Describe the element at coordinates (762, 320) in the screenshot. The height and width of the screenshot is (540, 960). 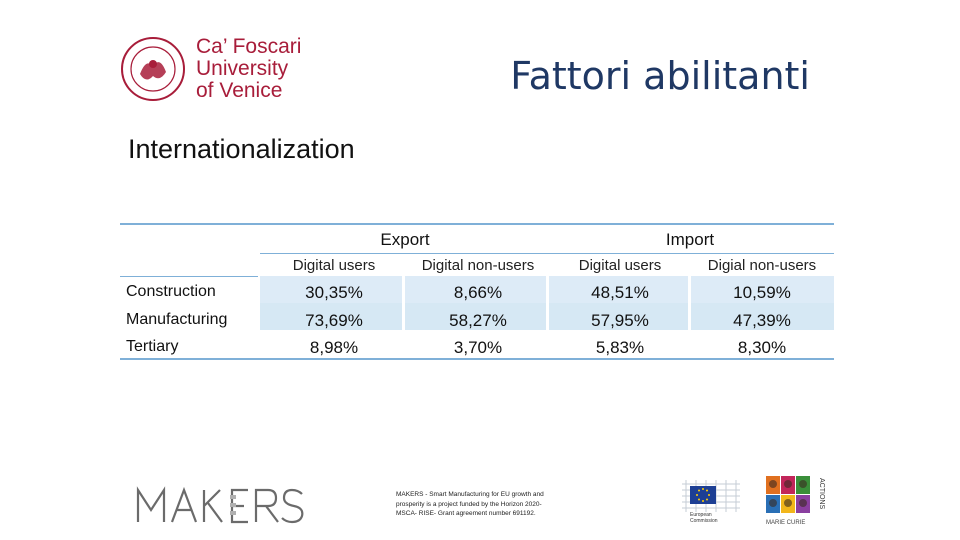
I see `table-cell: 47,39%` at that location.